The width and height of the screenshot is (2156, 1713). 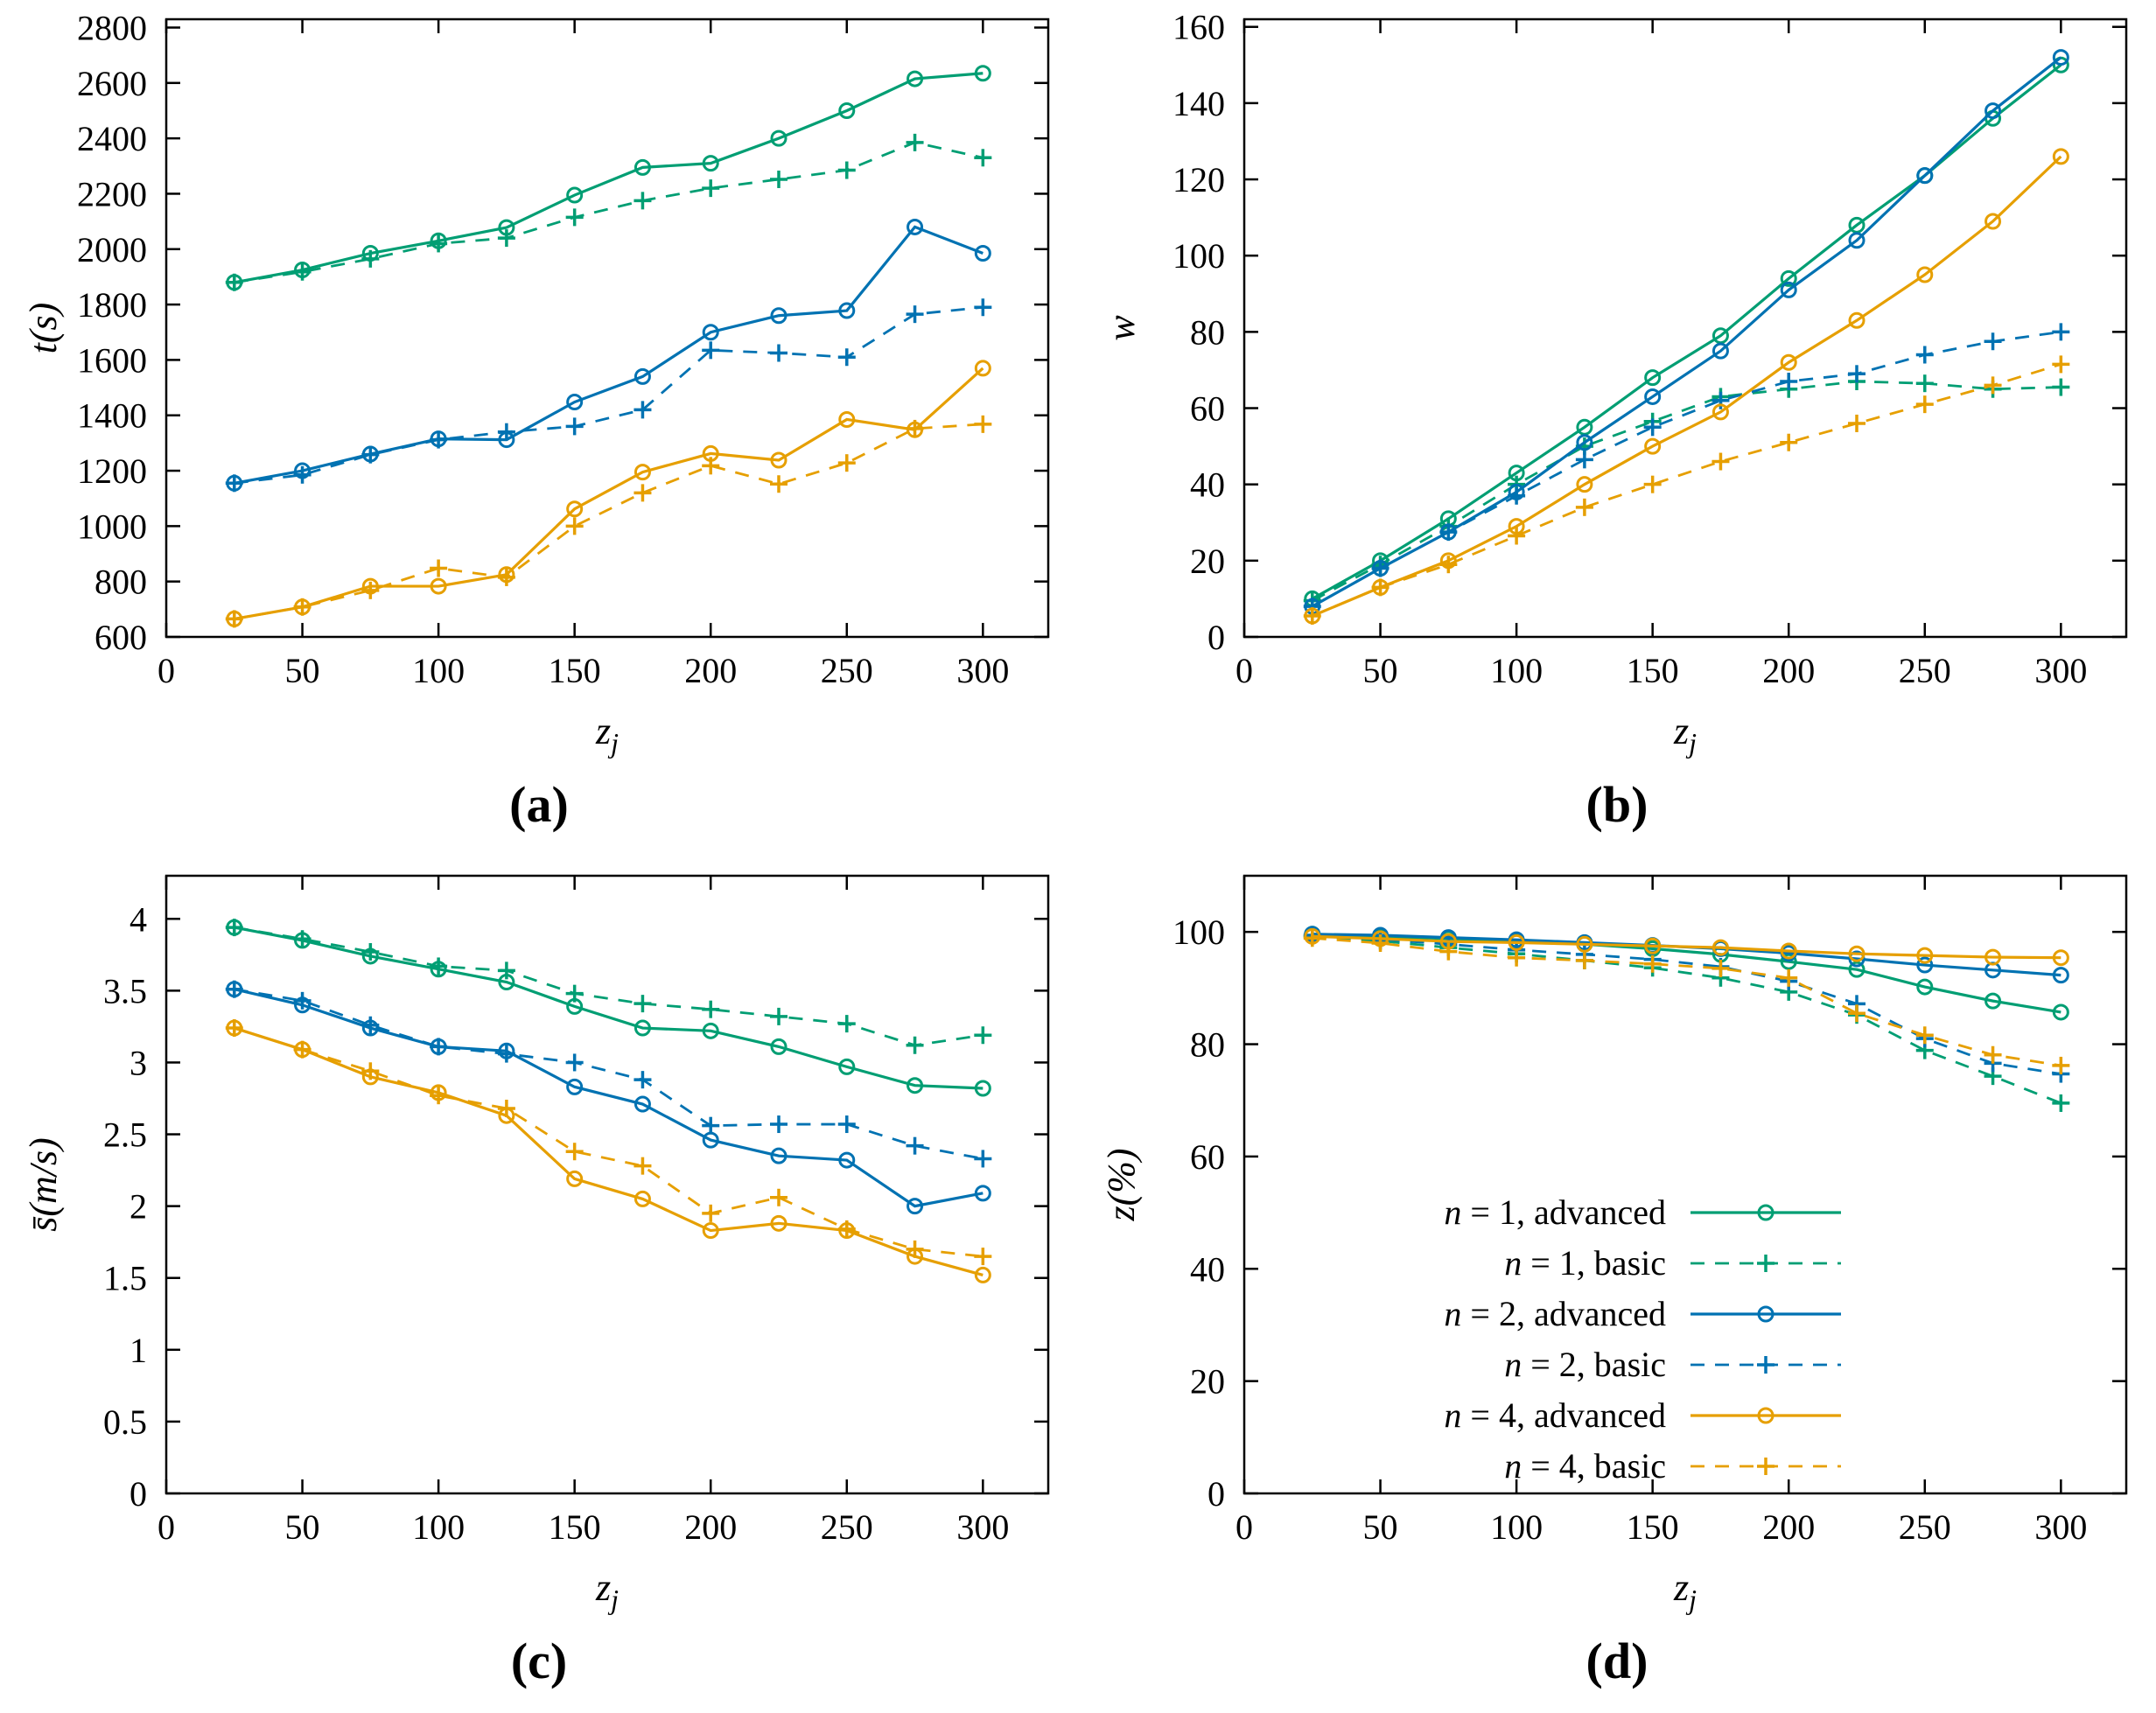 What do you see at coordinates (43, 1184) in the screenshot?
I see `svg-text: s̄(m/s)` at bounding box center [43, 1184].